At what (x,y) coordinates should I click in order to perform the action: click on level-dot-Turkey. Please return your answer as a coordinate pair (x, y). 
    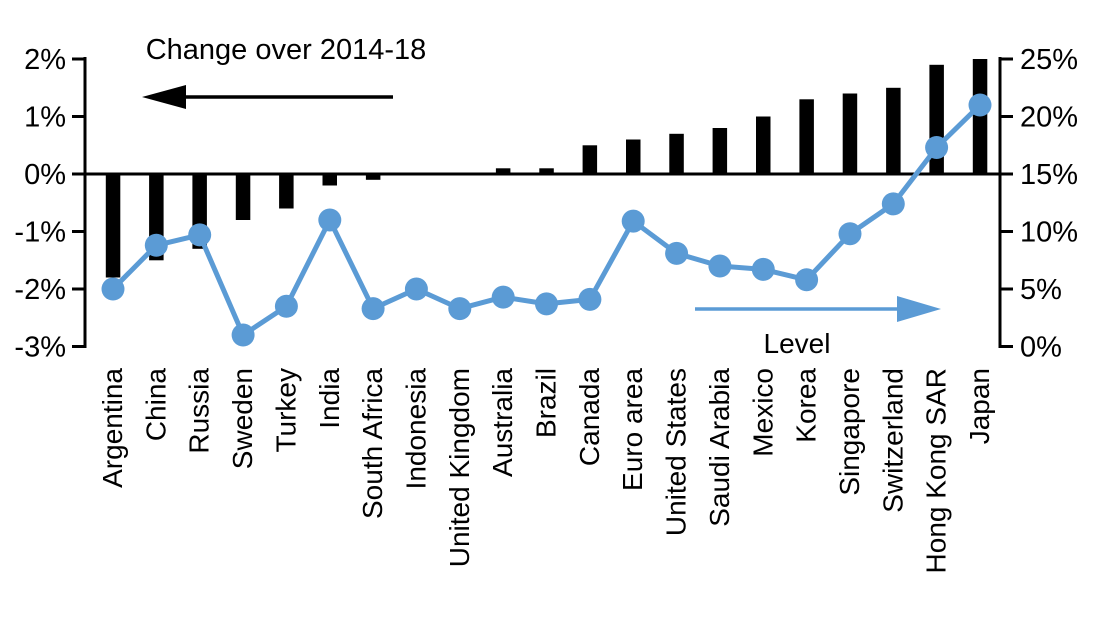
    Looking at the image, I should click on (286, 306).